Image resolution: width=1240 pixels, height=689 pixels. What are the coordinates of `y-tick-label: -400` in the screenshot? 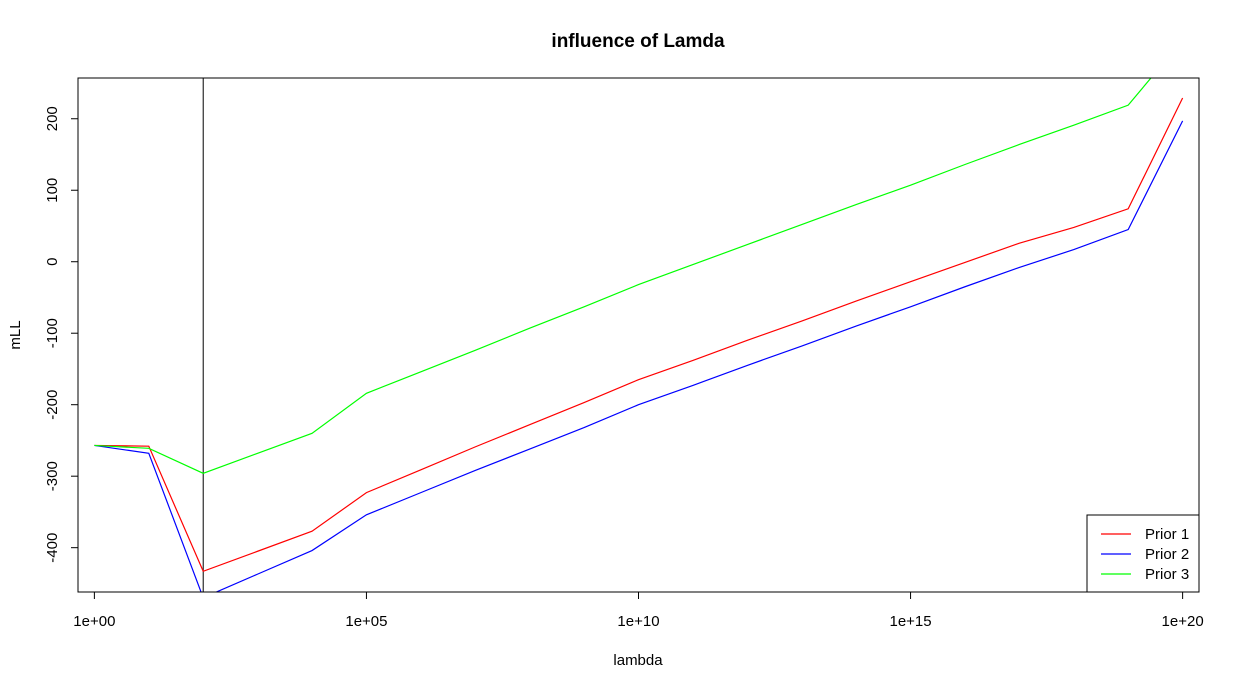 It's located at (52, 548).